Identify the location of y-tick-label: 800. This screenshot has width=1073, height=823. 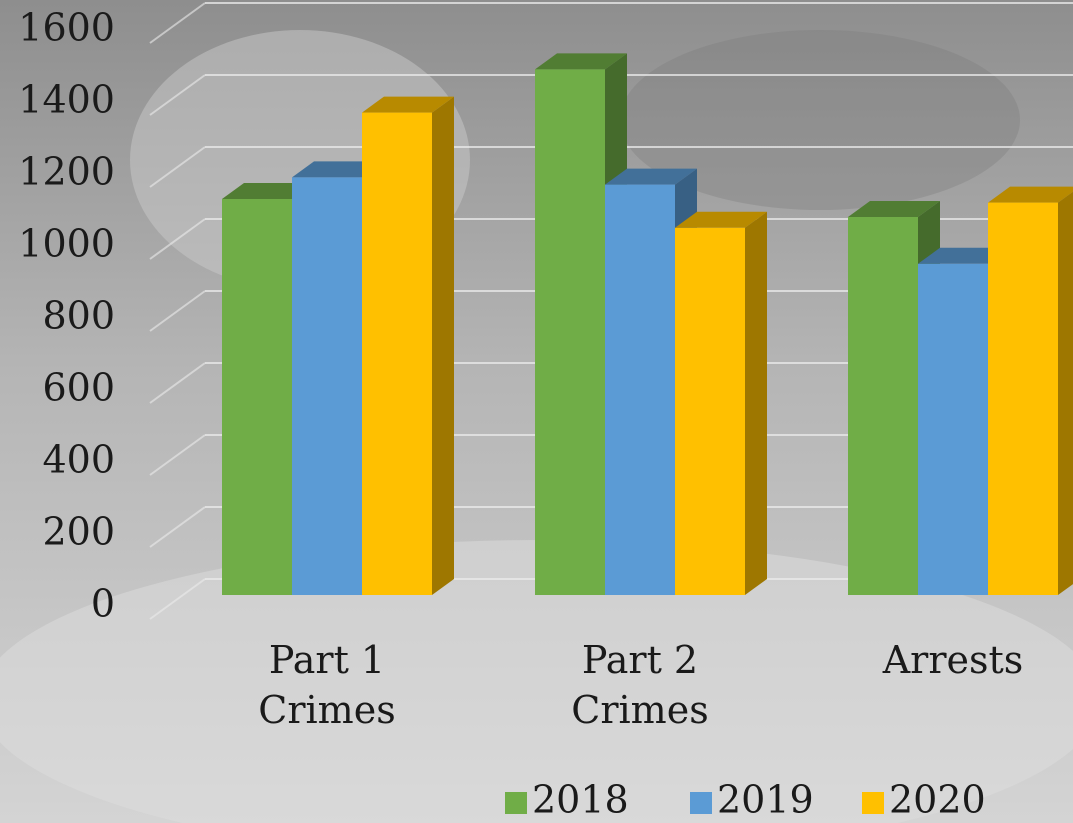
(78, 316).